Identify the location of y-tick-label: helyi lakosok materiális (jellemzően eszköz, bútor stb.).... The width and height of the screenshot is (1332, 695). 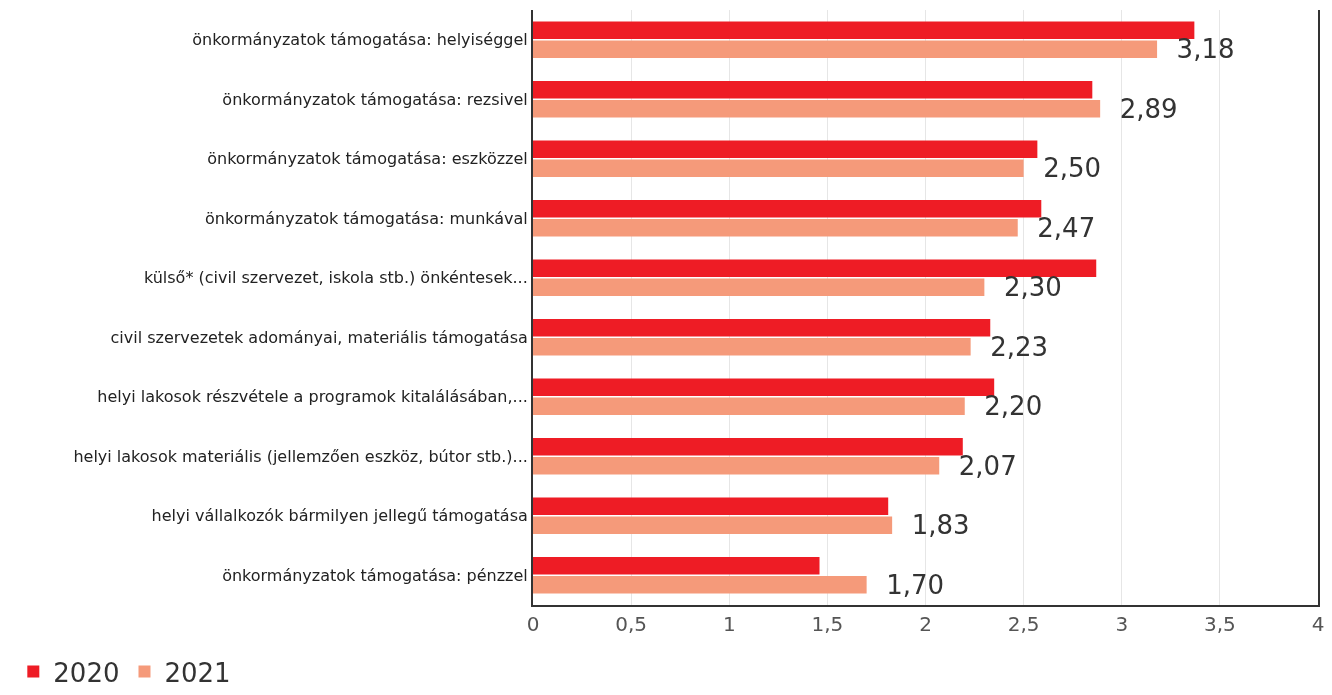
(300, 456).